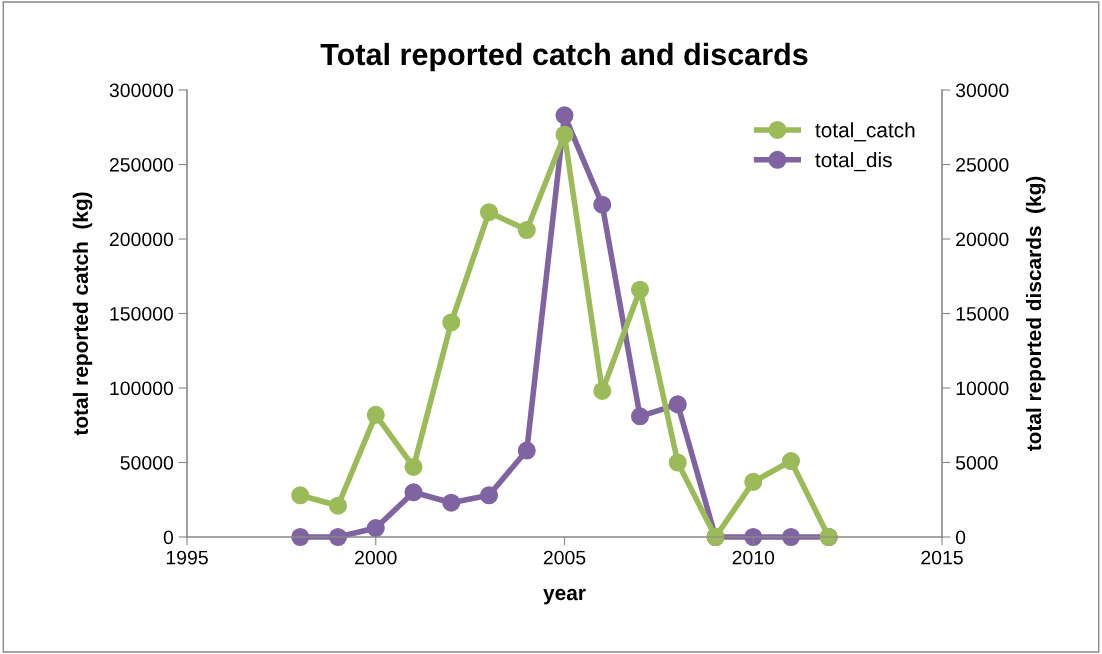 The height and width of the screenshot is (654, 1102). What do you see at coordinates (564, 596) in the screenshot?
I see `x-axis-title: year` at bounding box center [564, 596].